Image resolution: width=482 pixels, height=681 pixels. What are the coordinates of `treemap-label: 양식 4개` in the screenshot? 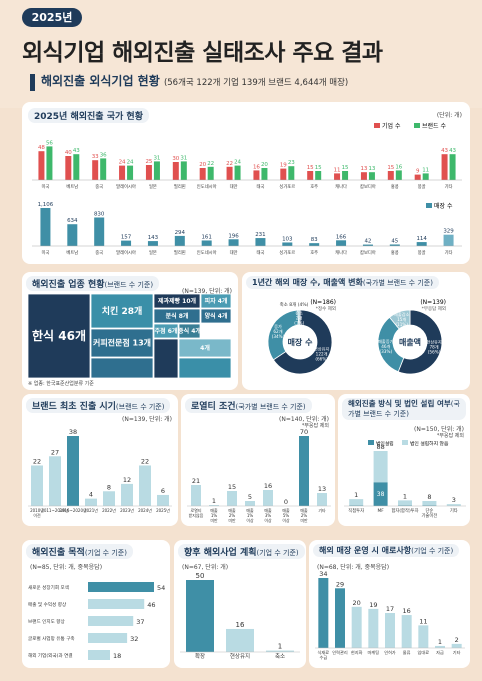 It's located at (216, 316).